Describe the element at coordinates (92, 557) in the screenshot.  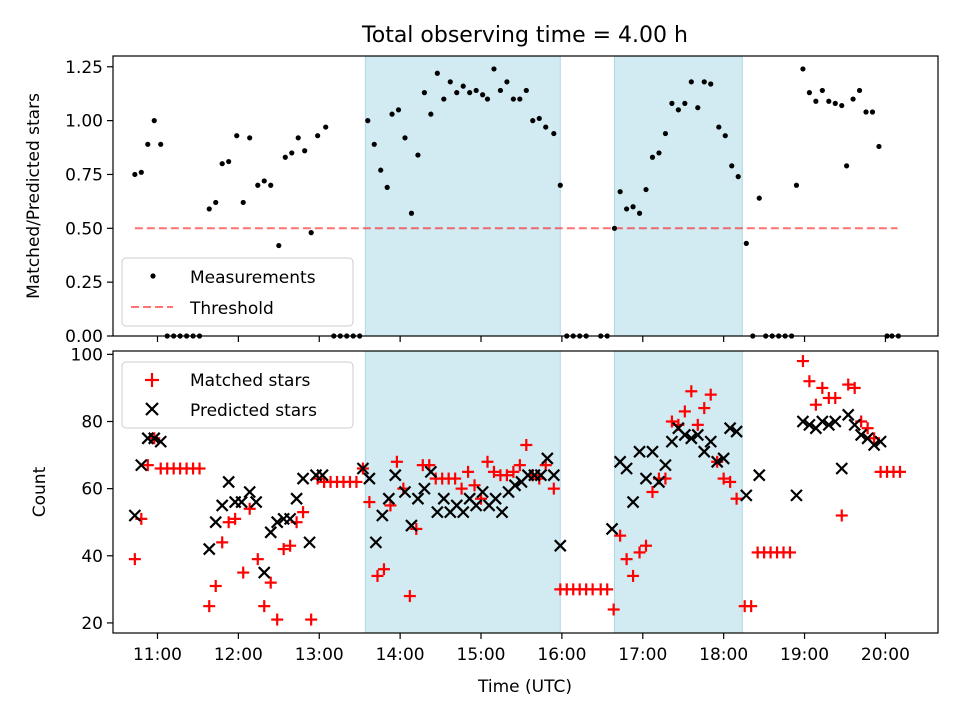
I see `count-y-tick-label: 40` at that location.